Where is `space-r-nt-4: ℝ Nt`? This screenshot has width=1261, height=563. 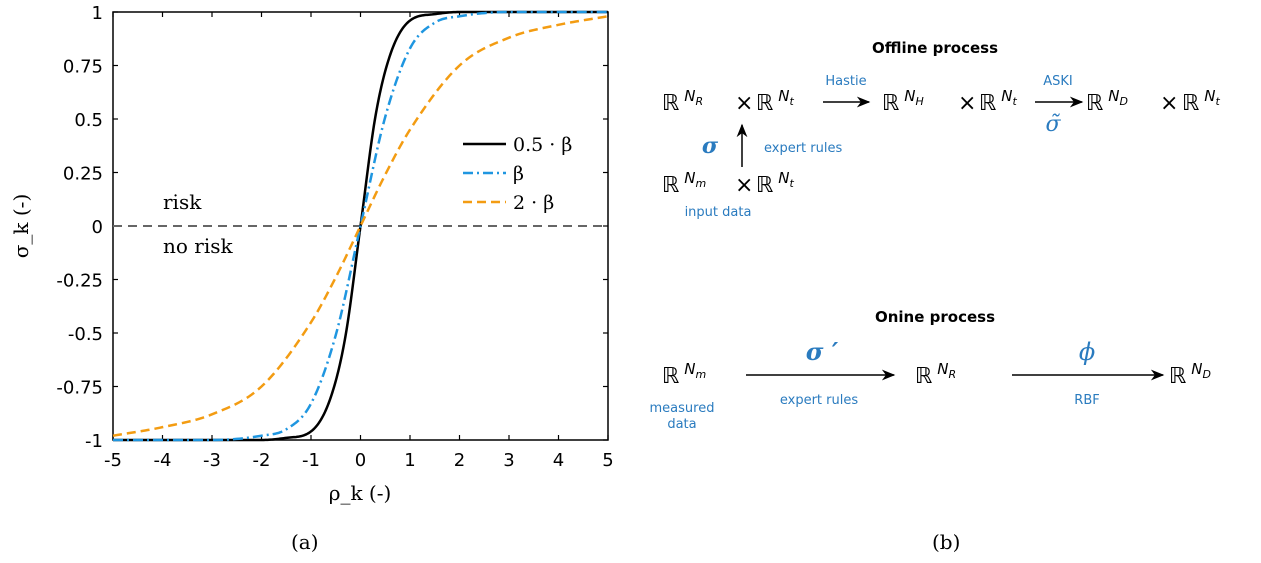
space-r-nt-4: ℝ Nt is located at coordinates (775, 183).